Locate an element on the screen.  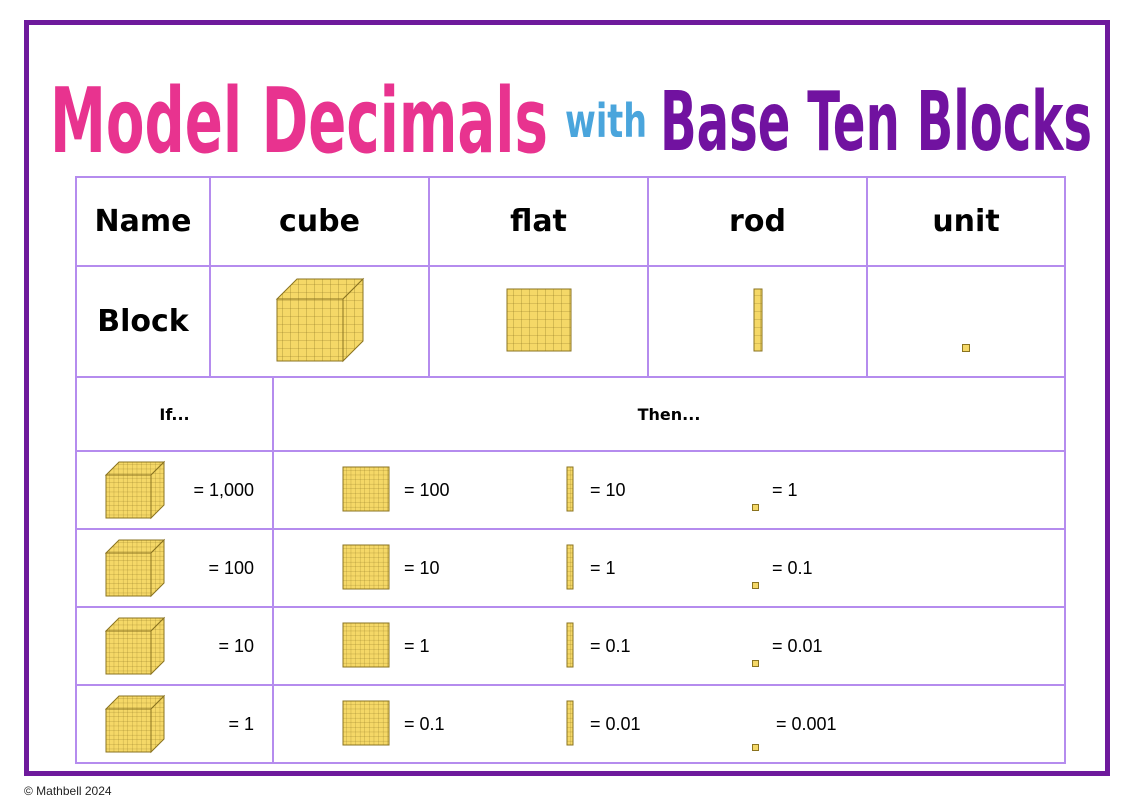
cube-value: = 100 is located at coordinates (231, 568).